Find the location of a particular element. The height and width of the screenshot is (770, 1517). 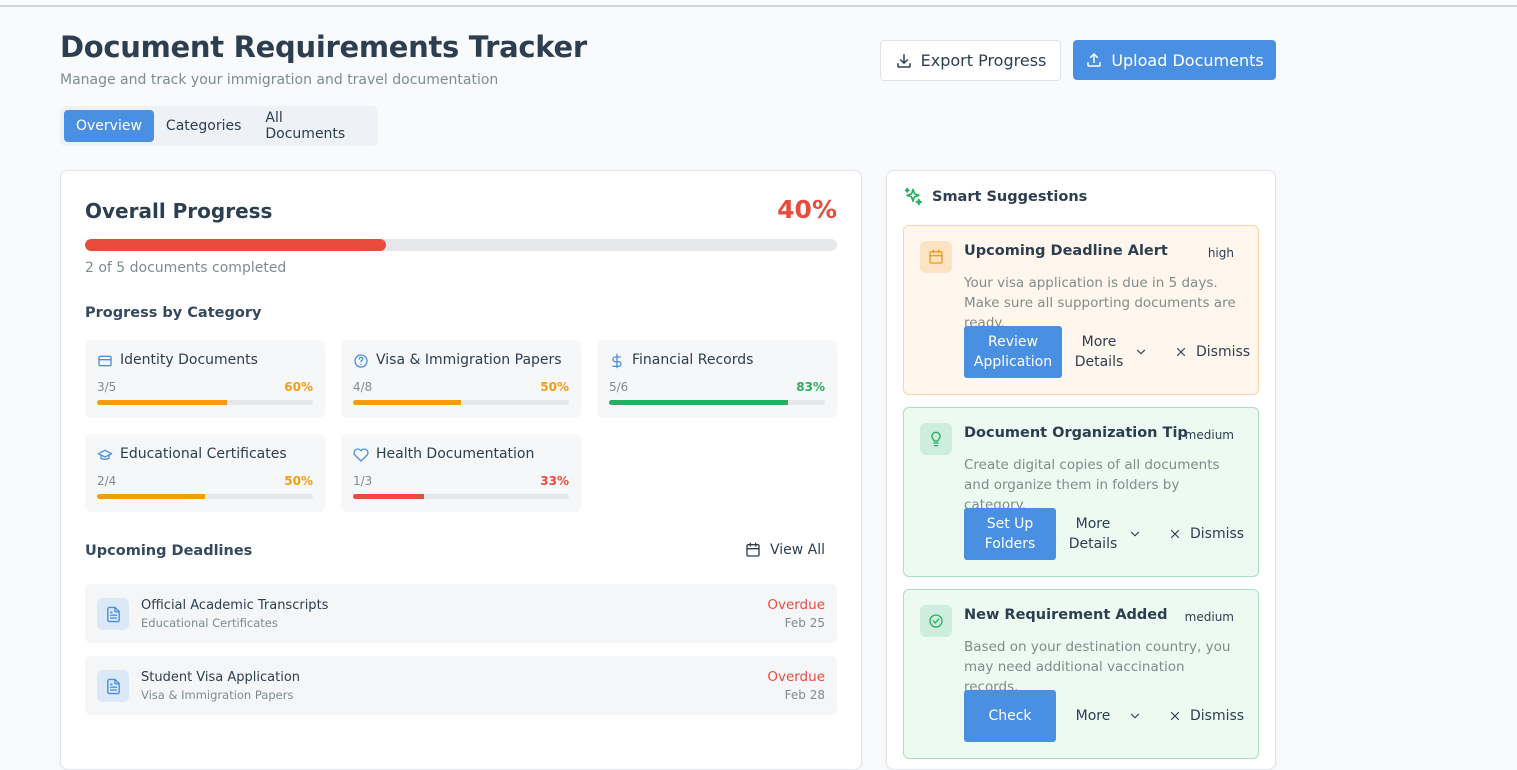

category-tile: Visa & Immigration Papers 4/8 50% is located at coordinates (461, 379).